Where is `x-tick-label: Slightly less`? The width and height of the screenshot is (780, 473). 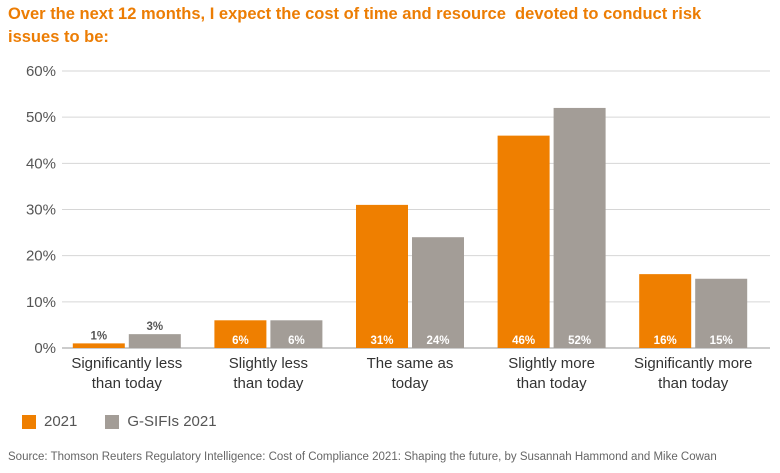
x-tick-label: Slightly less is located at coordinates (268, 363).